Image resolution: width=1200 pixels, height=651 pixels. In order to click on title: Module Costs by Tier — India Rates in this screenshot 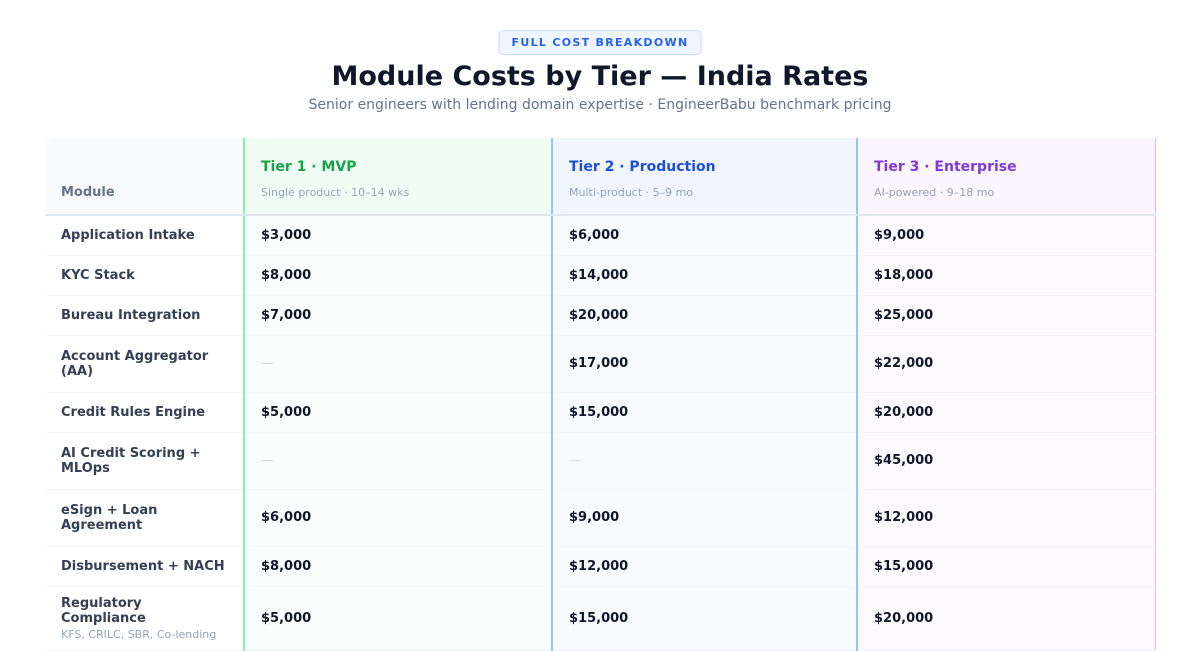, I will do `click(600, 76)`.